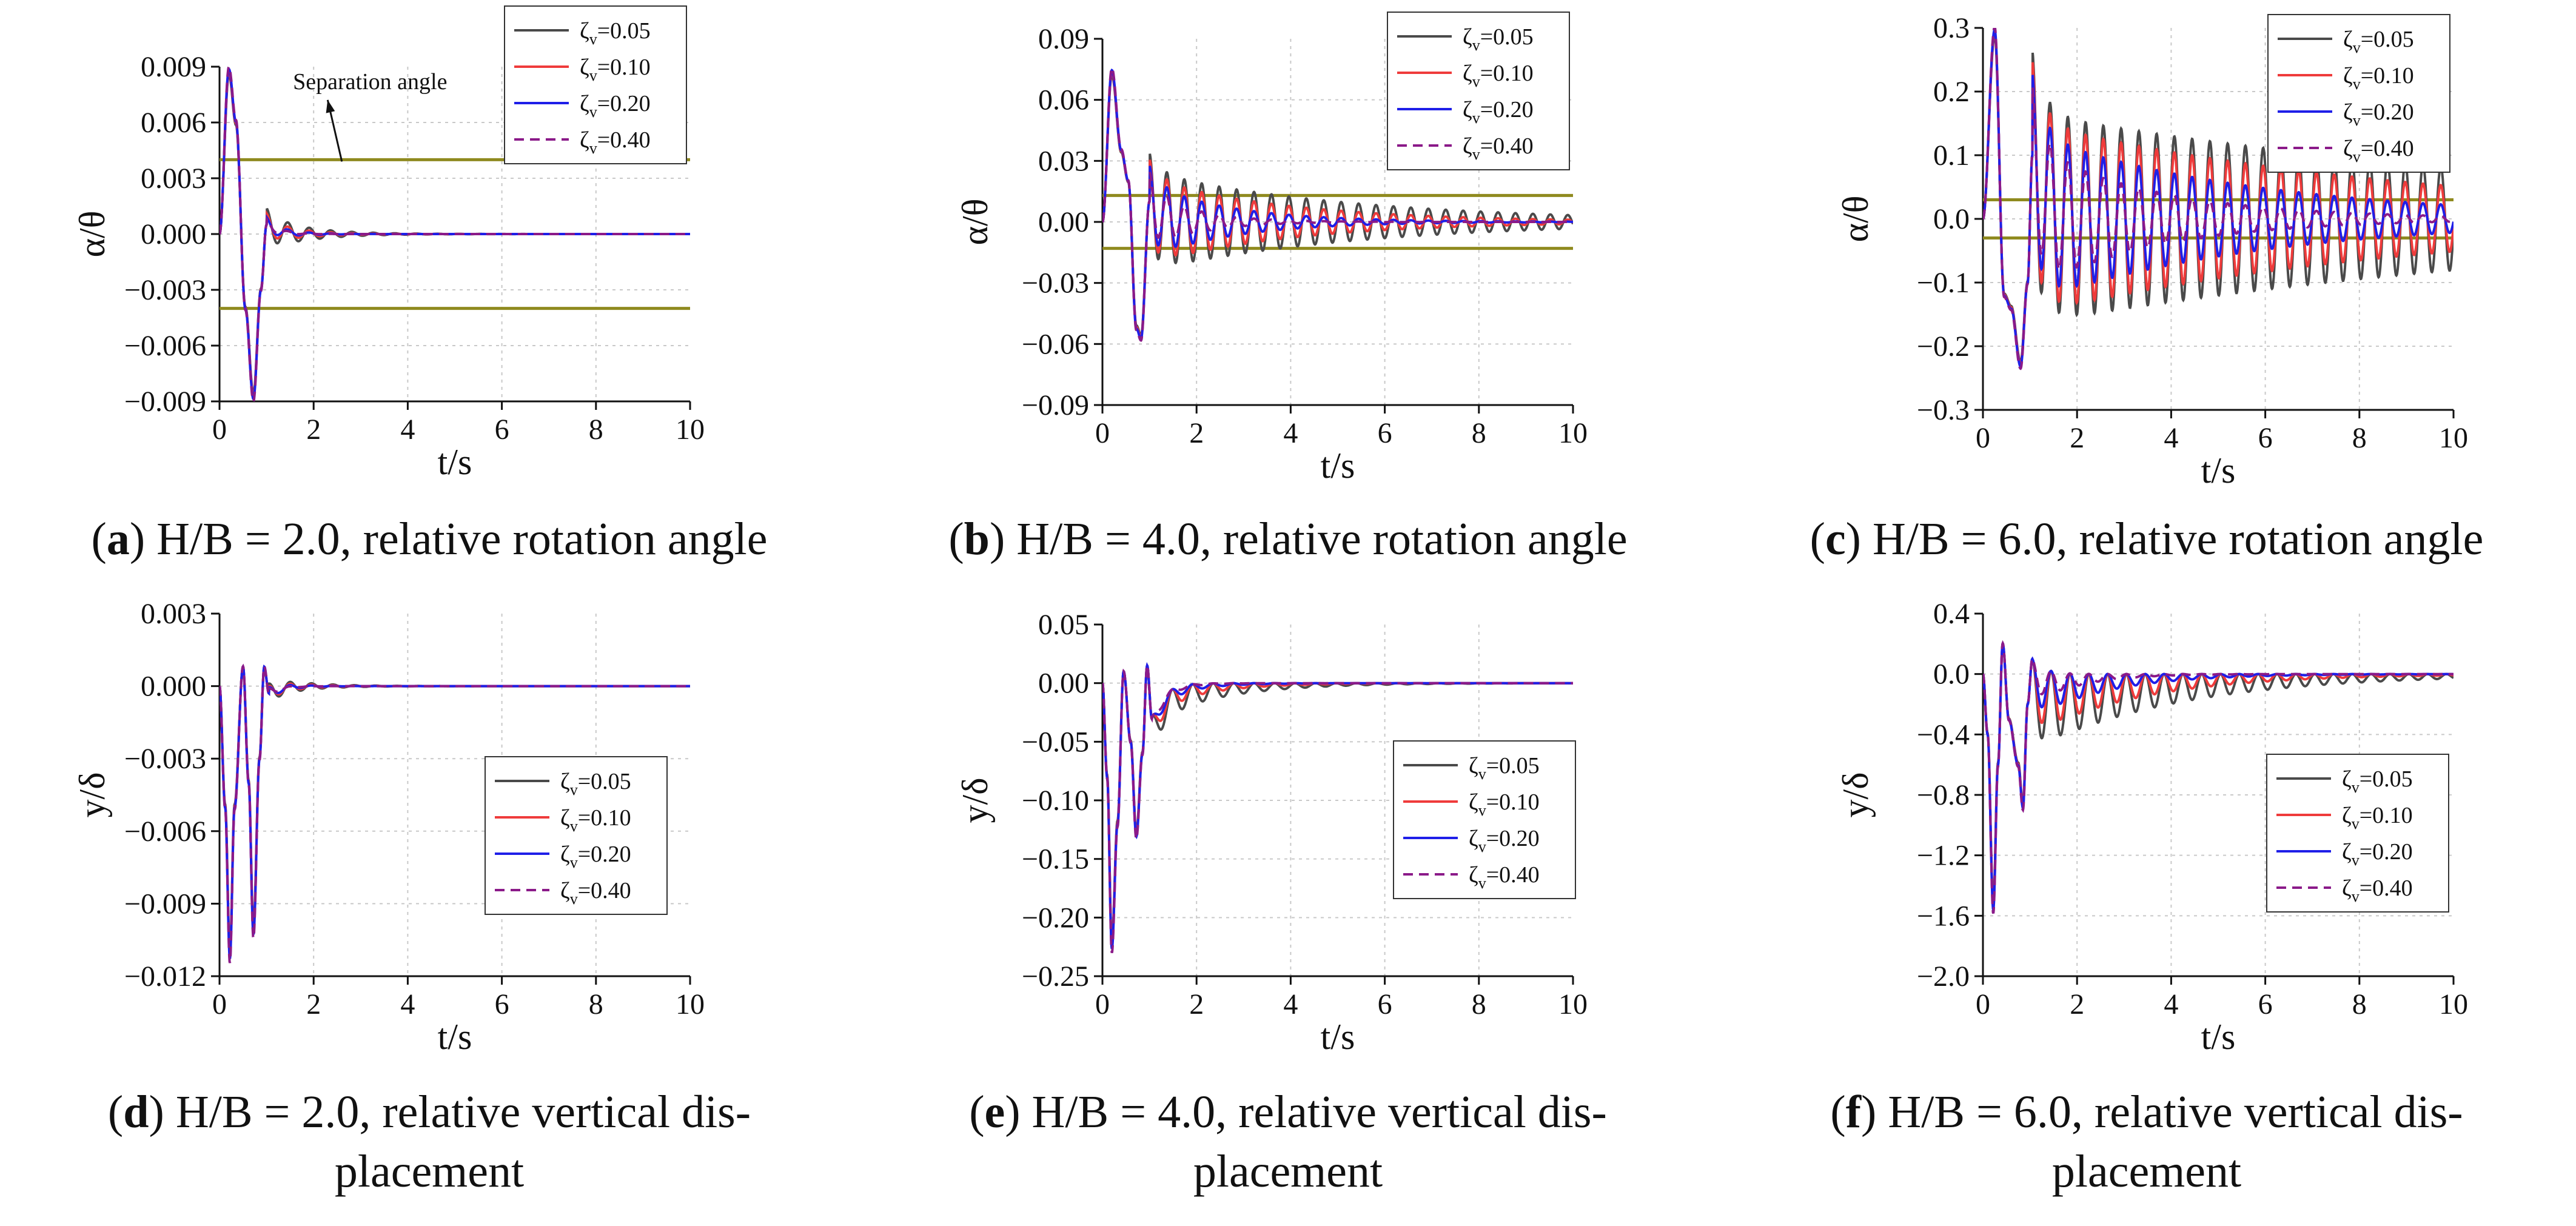 This screenshot has width=2576, height=1226. Describe the element at coordinates (1055, 344) in the screenshot. I see `y-tick-label: −0.06` at that location.